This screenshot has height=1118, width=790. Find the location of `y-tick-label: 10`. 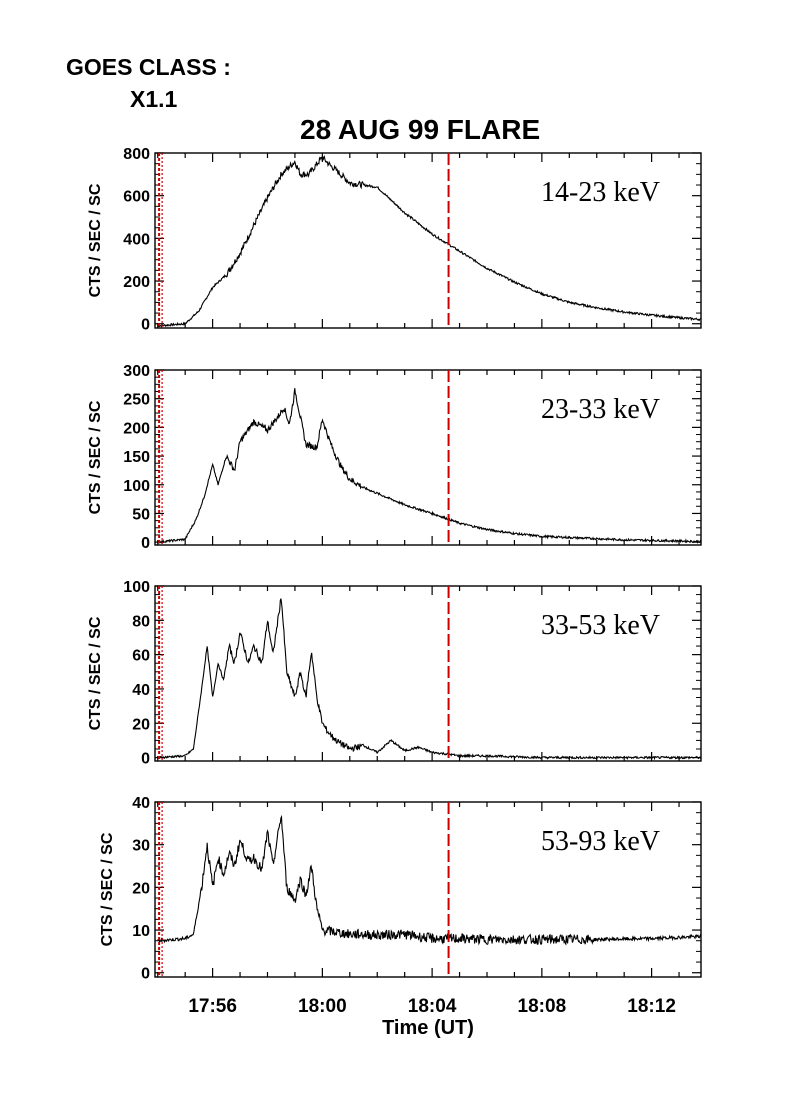

y-tick-label: 10 is located at coordinates (141, 931).